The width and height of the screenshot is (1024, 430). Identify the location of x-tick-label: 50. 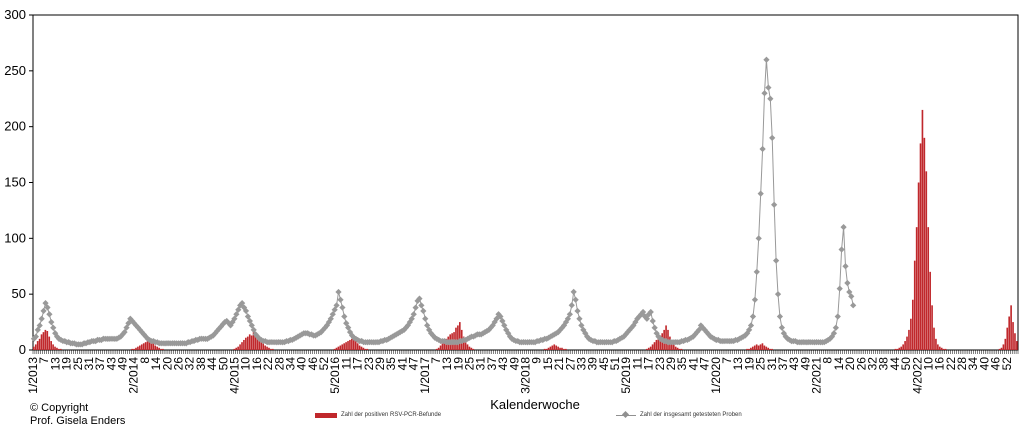
(906, 364).